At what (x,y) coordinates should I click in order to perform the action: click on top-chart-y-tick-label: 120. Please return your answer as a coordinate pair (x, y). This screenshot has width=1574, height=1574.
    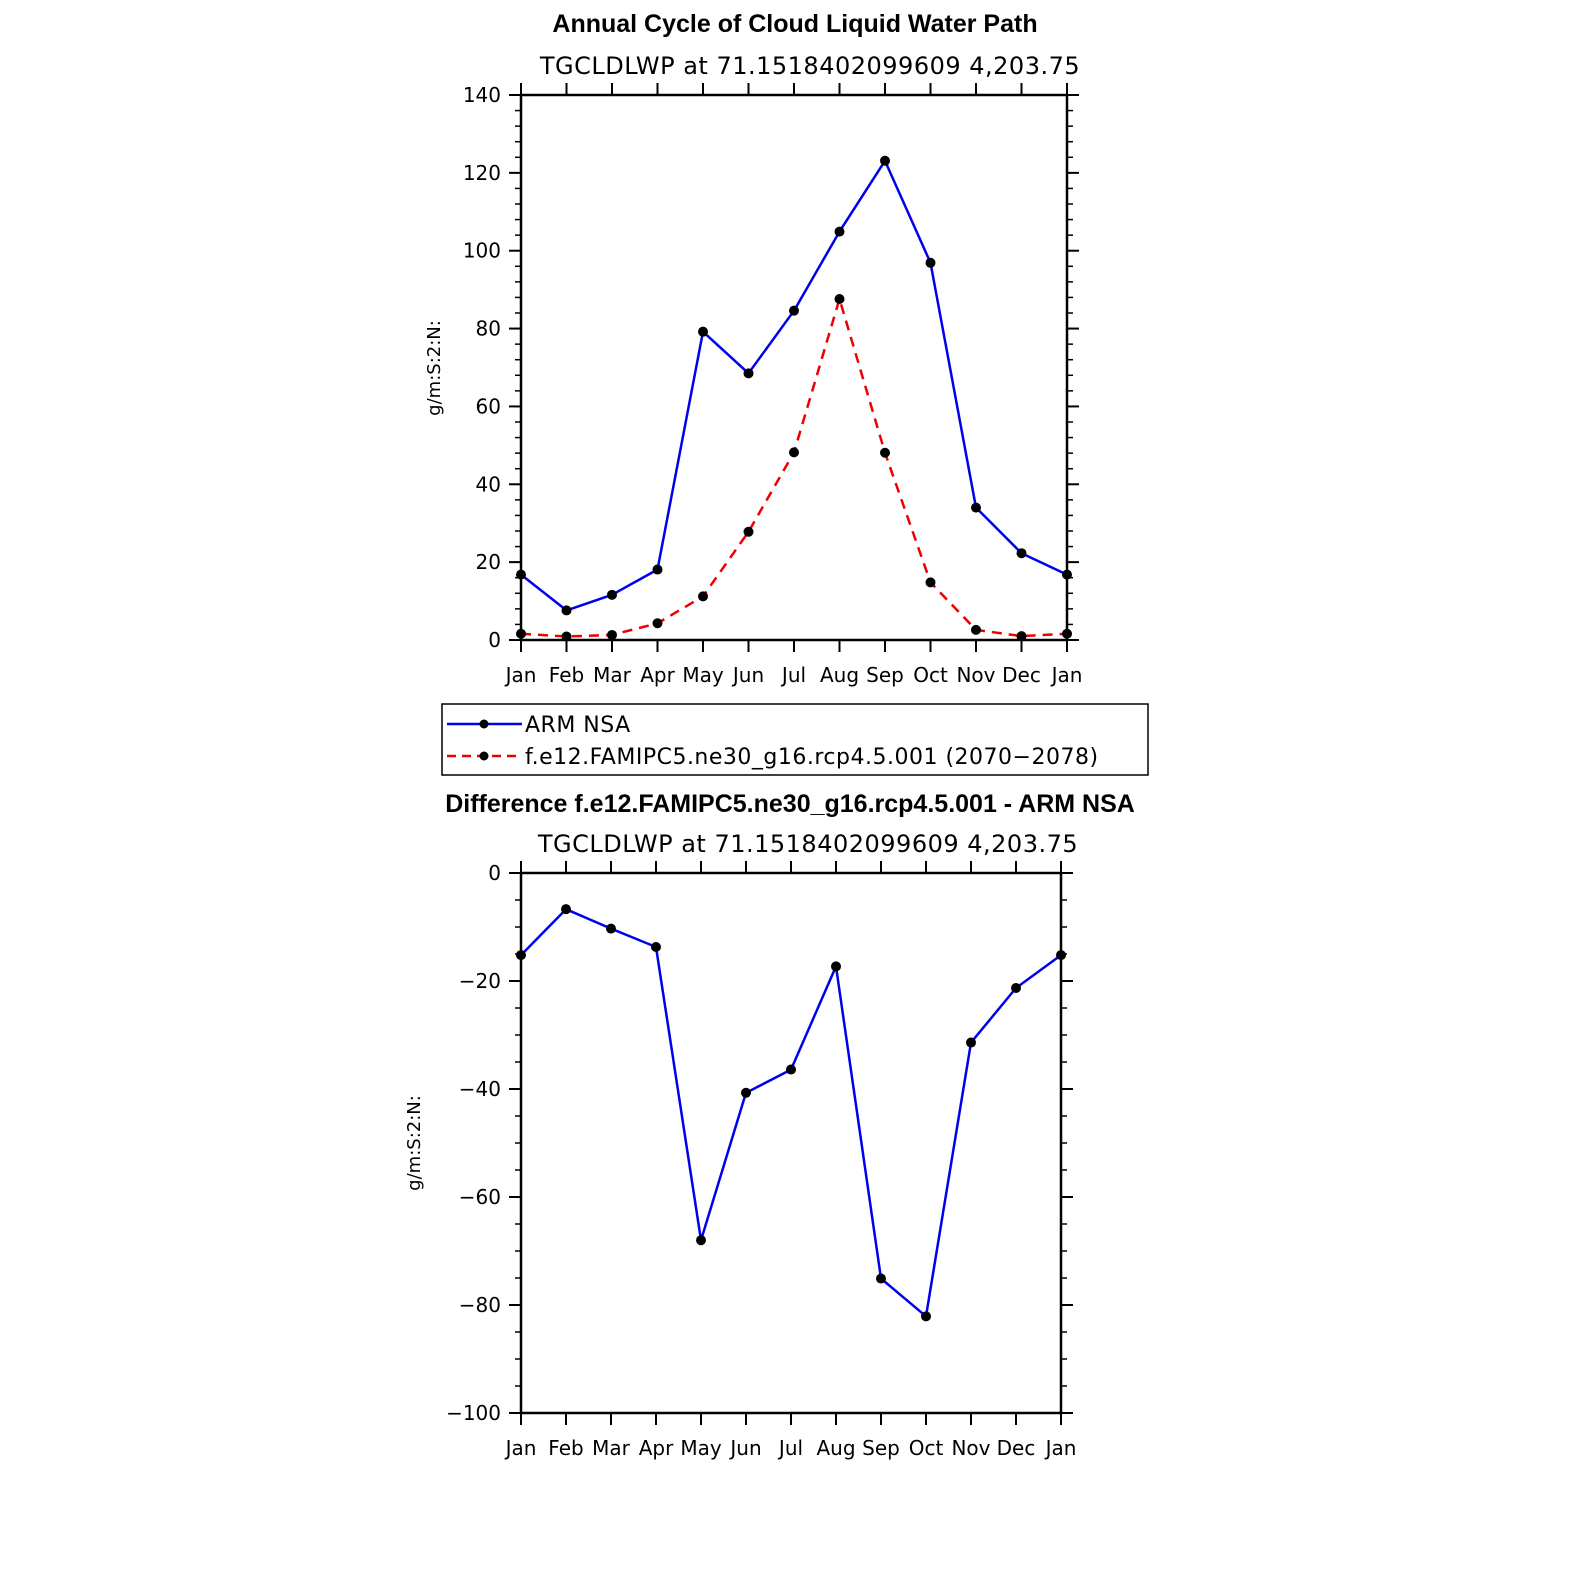
    Looking at the image, I should click on (482, 173).